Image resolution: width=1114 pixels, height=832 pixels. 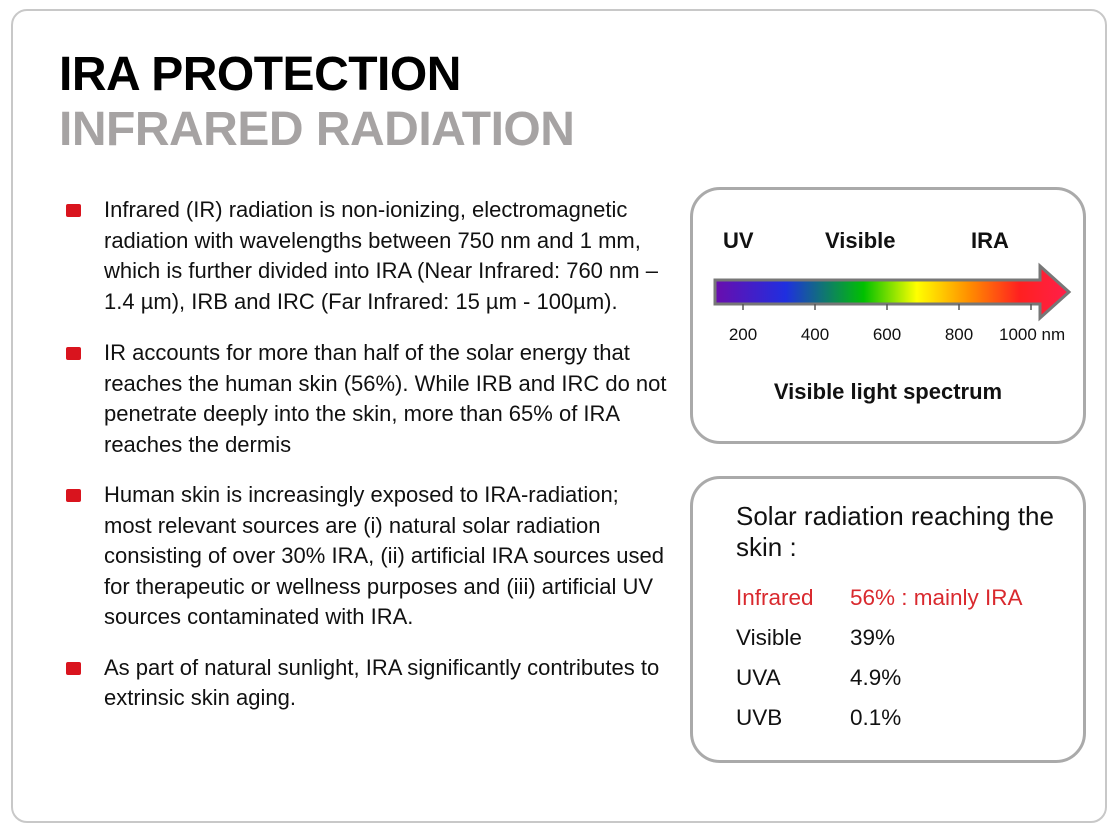 What do you see at coordinates (892, 292) in the screenshot?
I see `spectrum-arrow` at bounding box center [892, 292].